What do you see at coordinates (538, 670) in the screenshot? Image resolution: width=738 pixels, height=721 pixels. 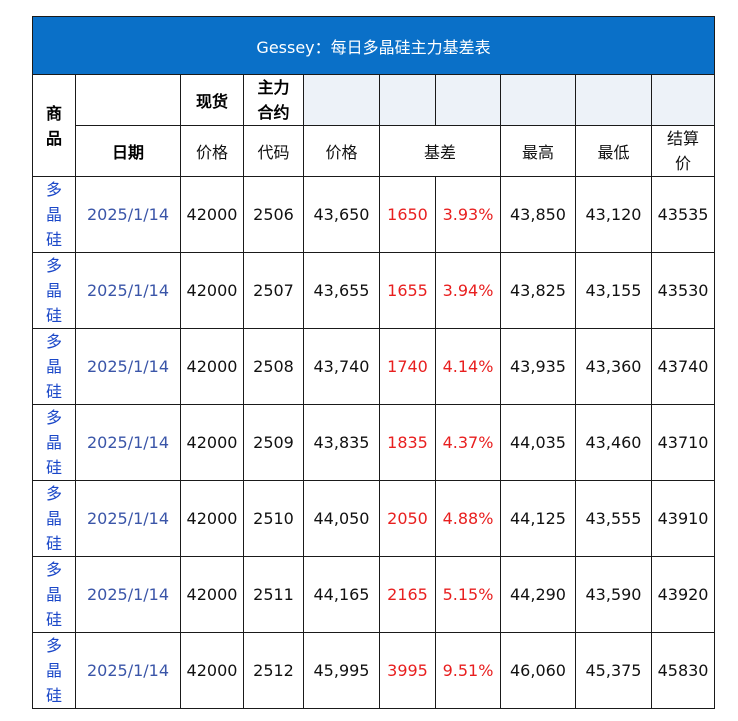 I see `cell-high: 46,060` at bounding box center [538, 670].